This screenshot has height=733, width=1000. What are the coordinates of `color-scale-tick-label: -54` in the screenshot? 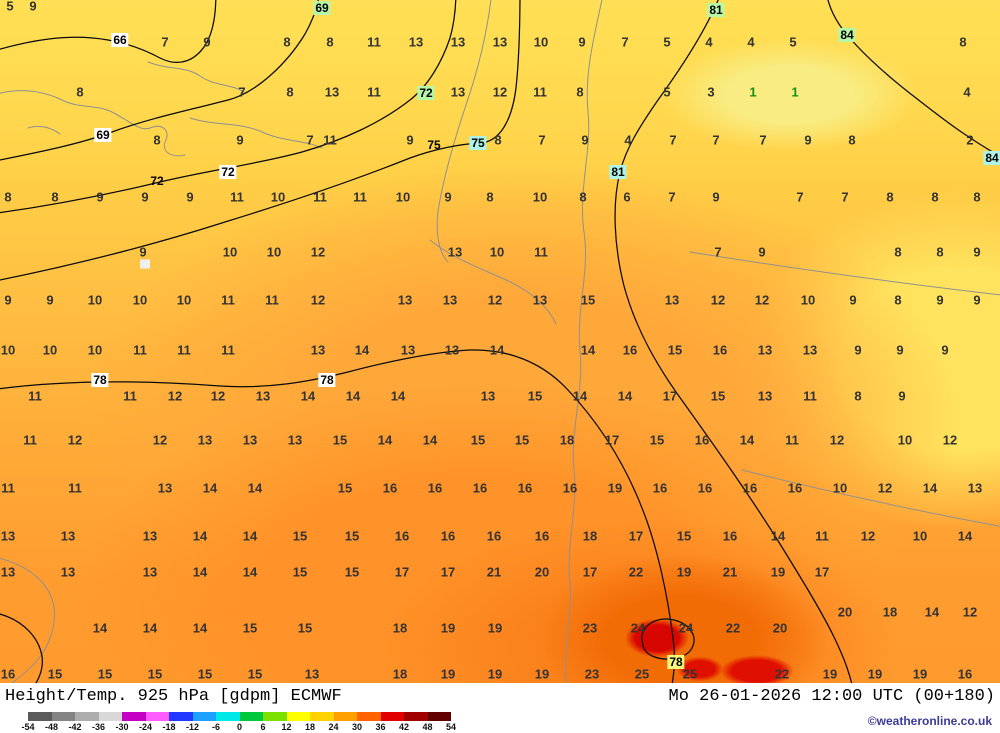 It's located at (28, 727).